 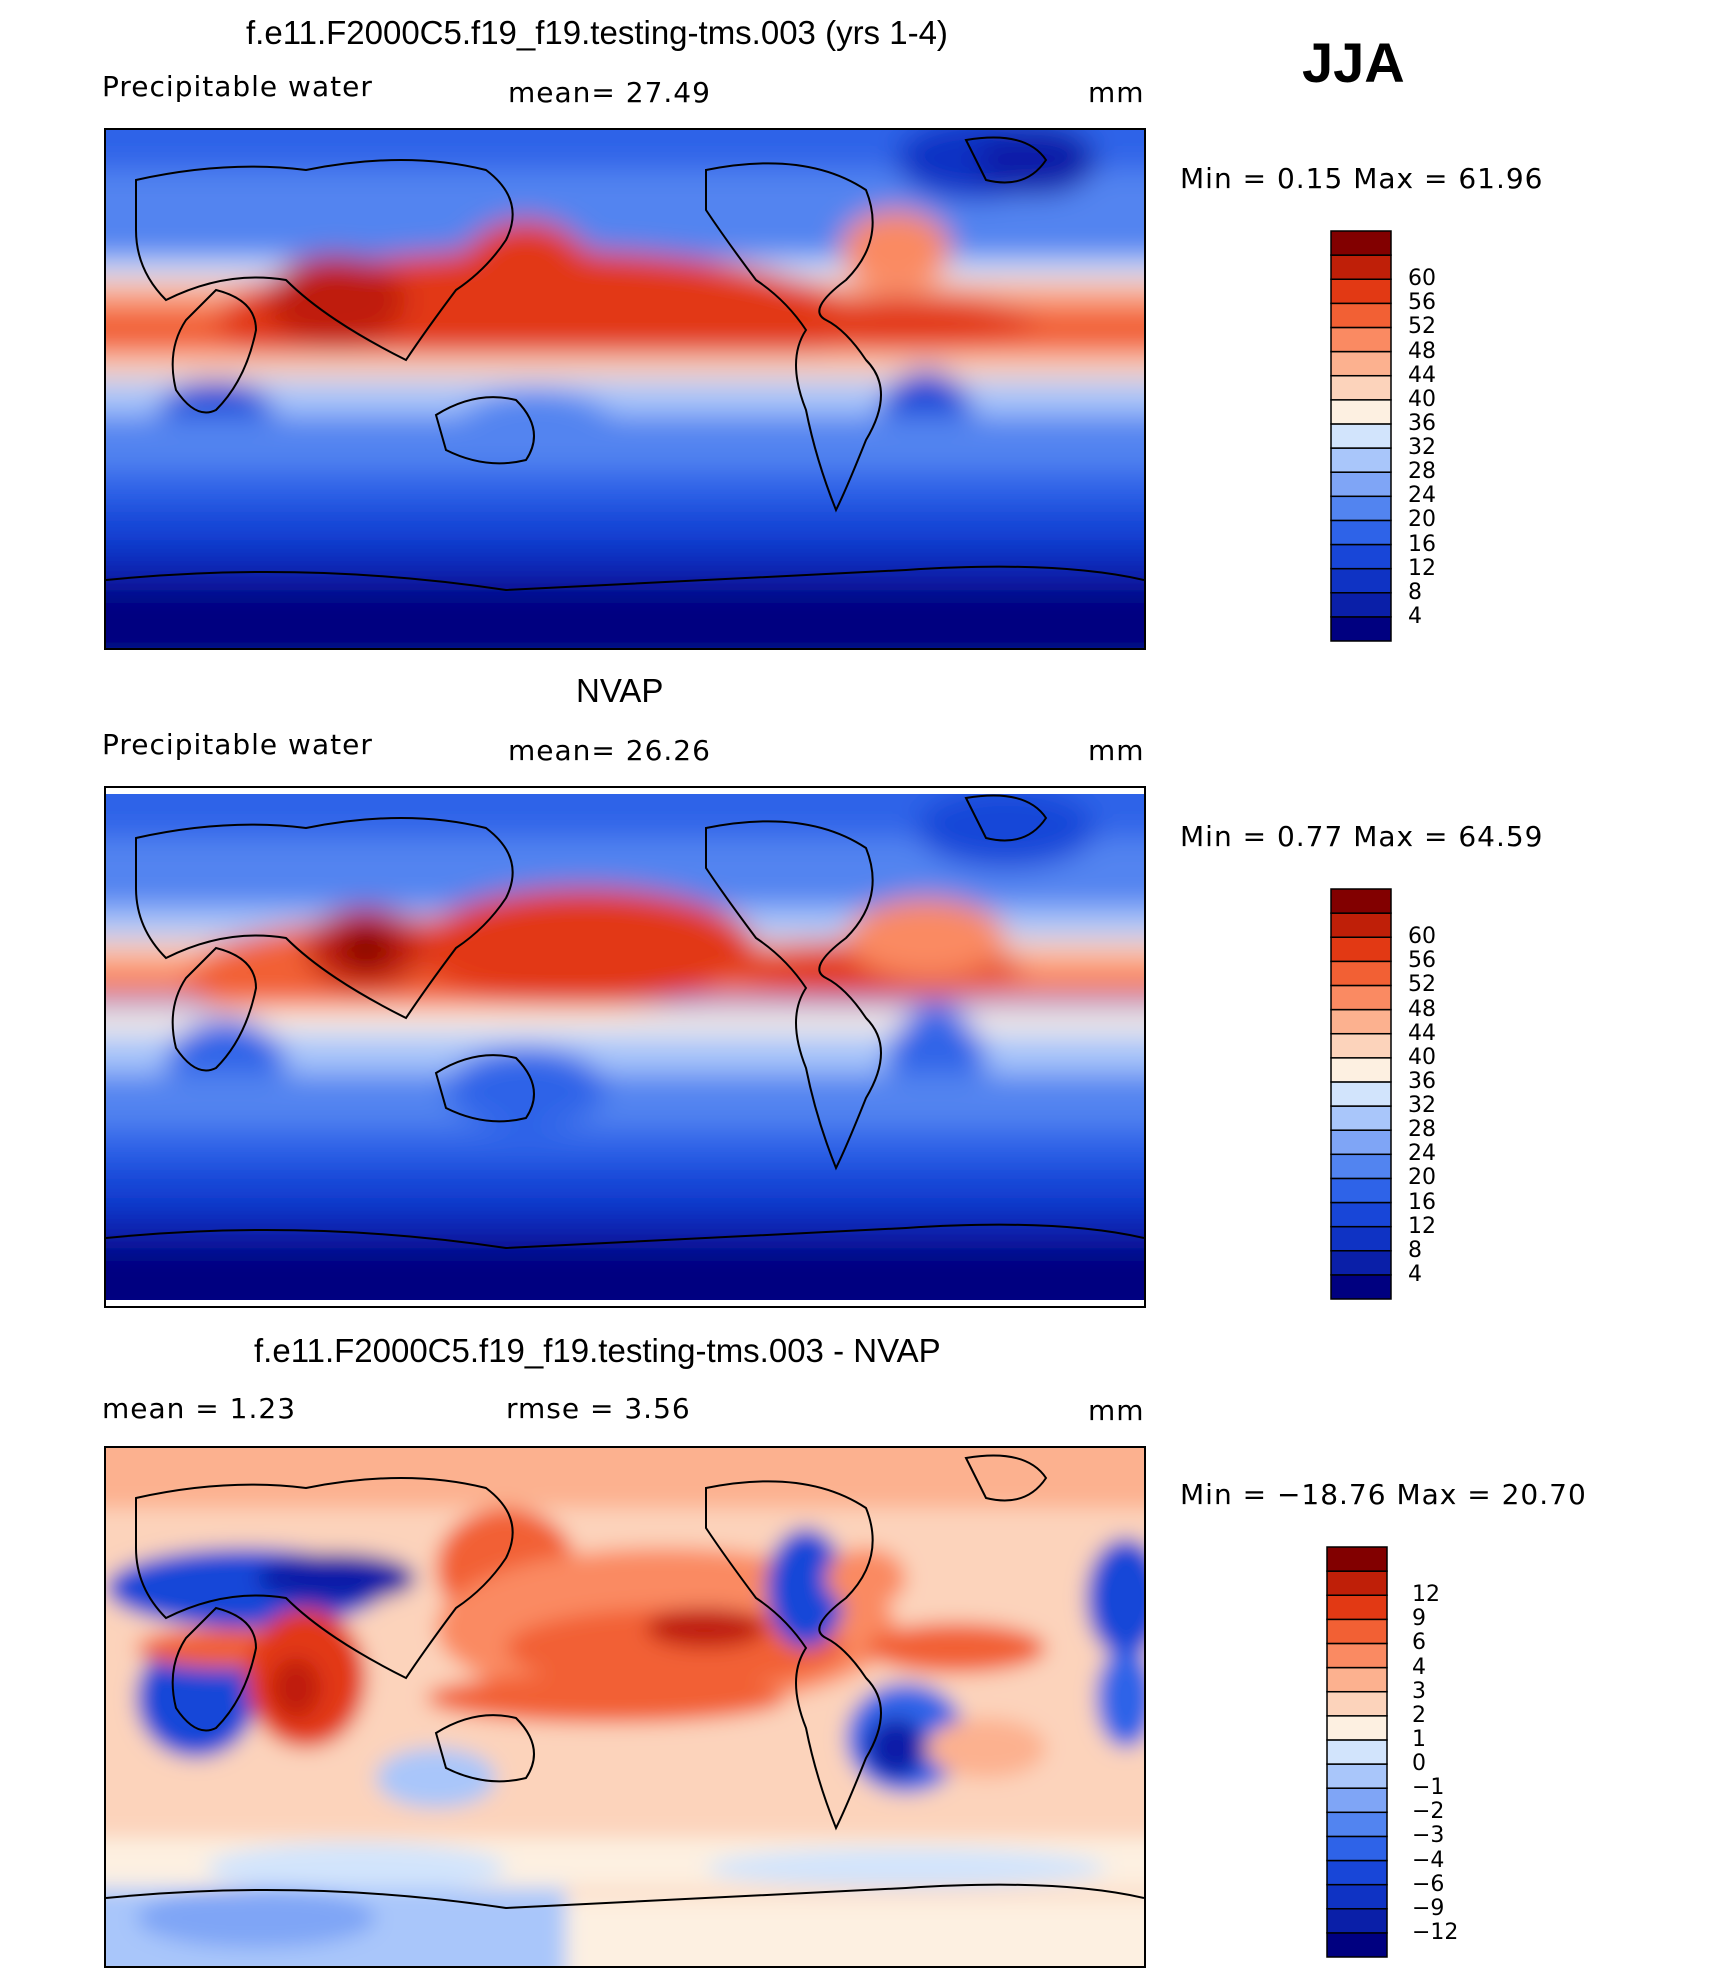 What do you see at coordinates (598, 1408) in the screenshot?
I see `diff-rmse-label: rmse = 3.56` at bounding box center [598, 1408].